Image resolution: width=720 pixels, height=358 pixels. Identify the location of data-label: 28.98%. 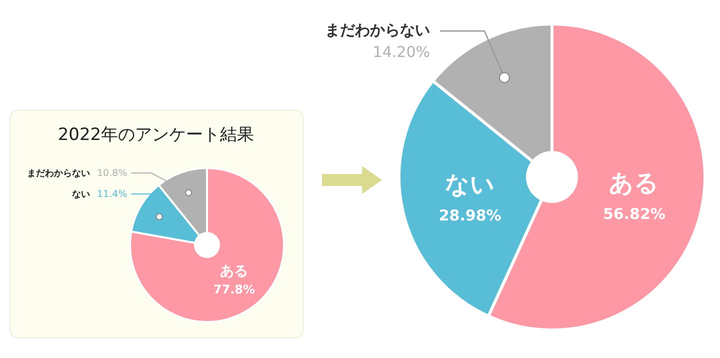
(470, 215).